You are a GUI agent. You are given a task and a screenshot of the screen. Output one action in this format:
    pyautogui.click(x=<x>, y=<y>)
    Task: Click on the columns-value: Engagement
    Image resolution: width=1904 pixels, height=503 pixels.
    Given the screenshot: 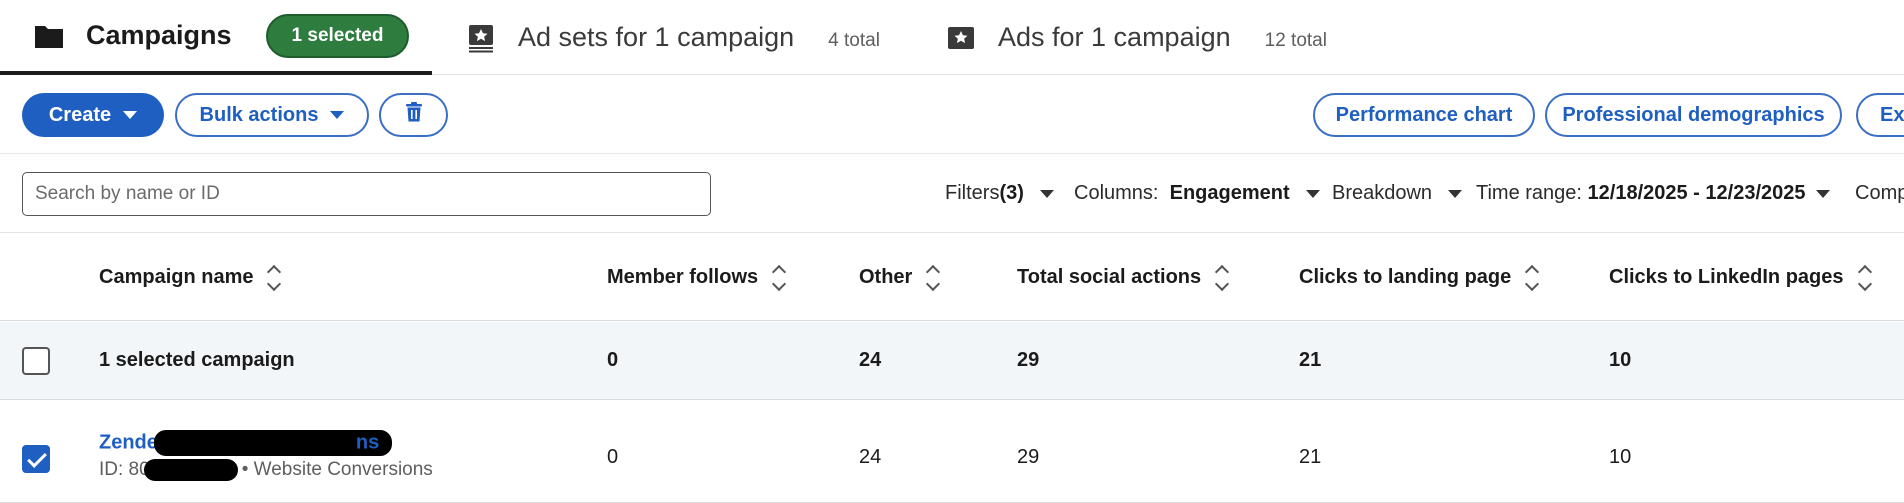 What is the action you would take?
    pyautogui.click(x=1229, y=193)
    